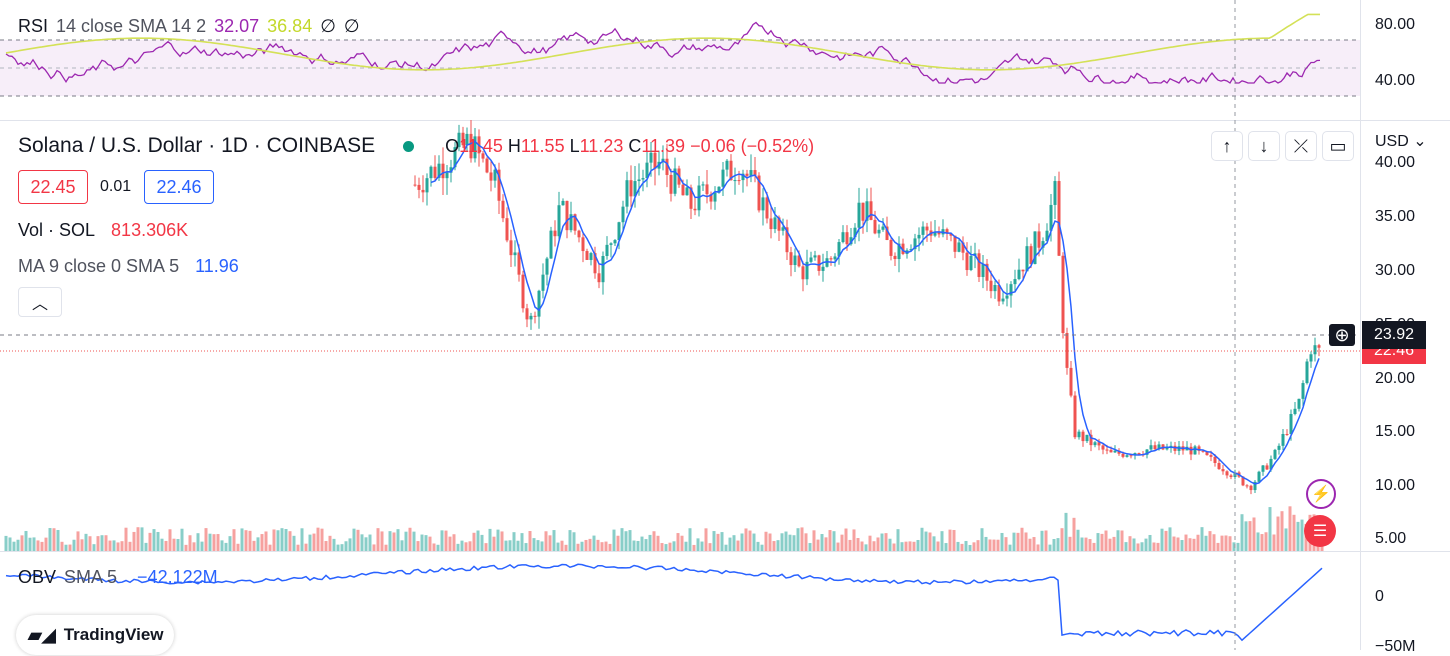 The image size is (1450, 656). What do you see at coordinates (179, 187) in the screenshot?
I see `buy-price-button: 22.46` at bounding box center [179, 187].